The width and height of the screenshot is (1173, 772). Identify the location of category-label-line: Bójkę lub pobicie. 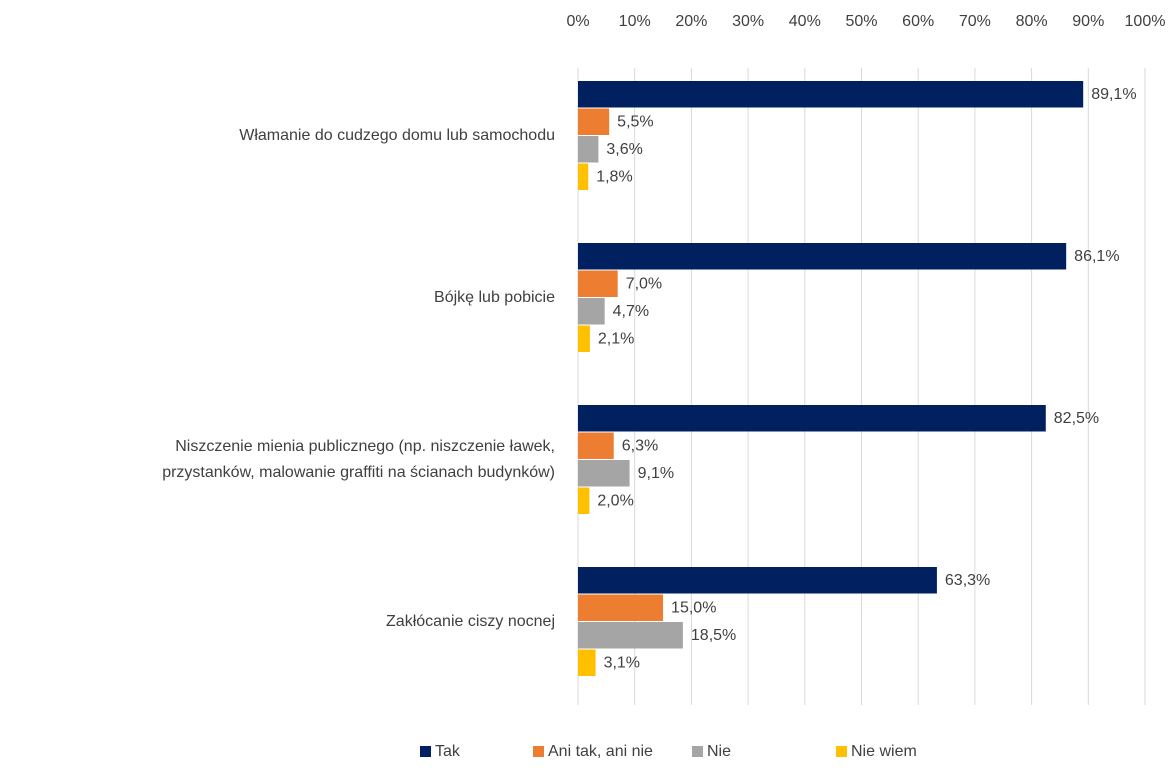
(494, 297).